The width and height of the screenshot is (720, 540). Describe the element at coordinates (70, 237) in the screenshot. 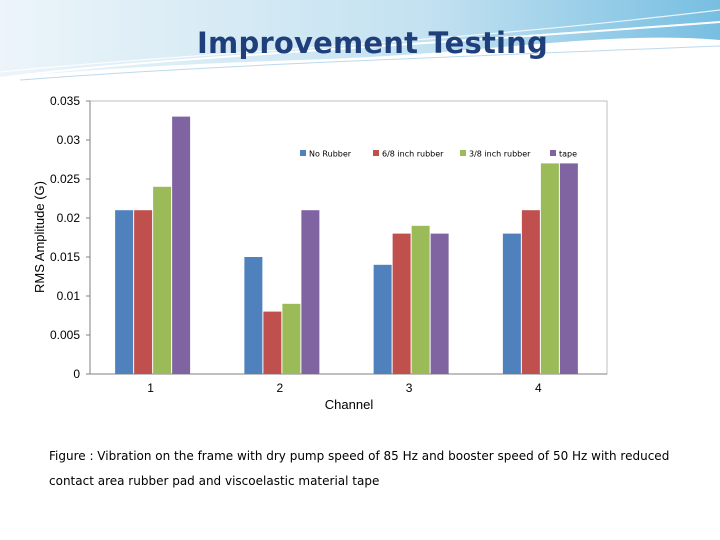

I see `y-tick-labels: 0 0.005 0.01 0.015 0.02 0.025 0.03 0.035` at that location.